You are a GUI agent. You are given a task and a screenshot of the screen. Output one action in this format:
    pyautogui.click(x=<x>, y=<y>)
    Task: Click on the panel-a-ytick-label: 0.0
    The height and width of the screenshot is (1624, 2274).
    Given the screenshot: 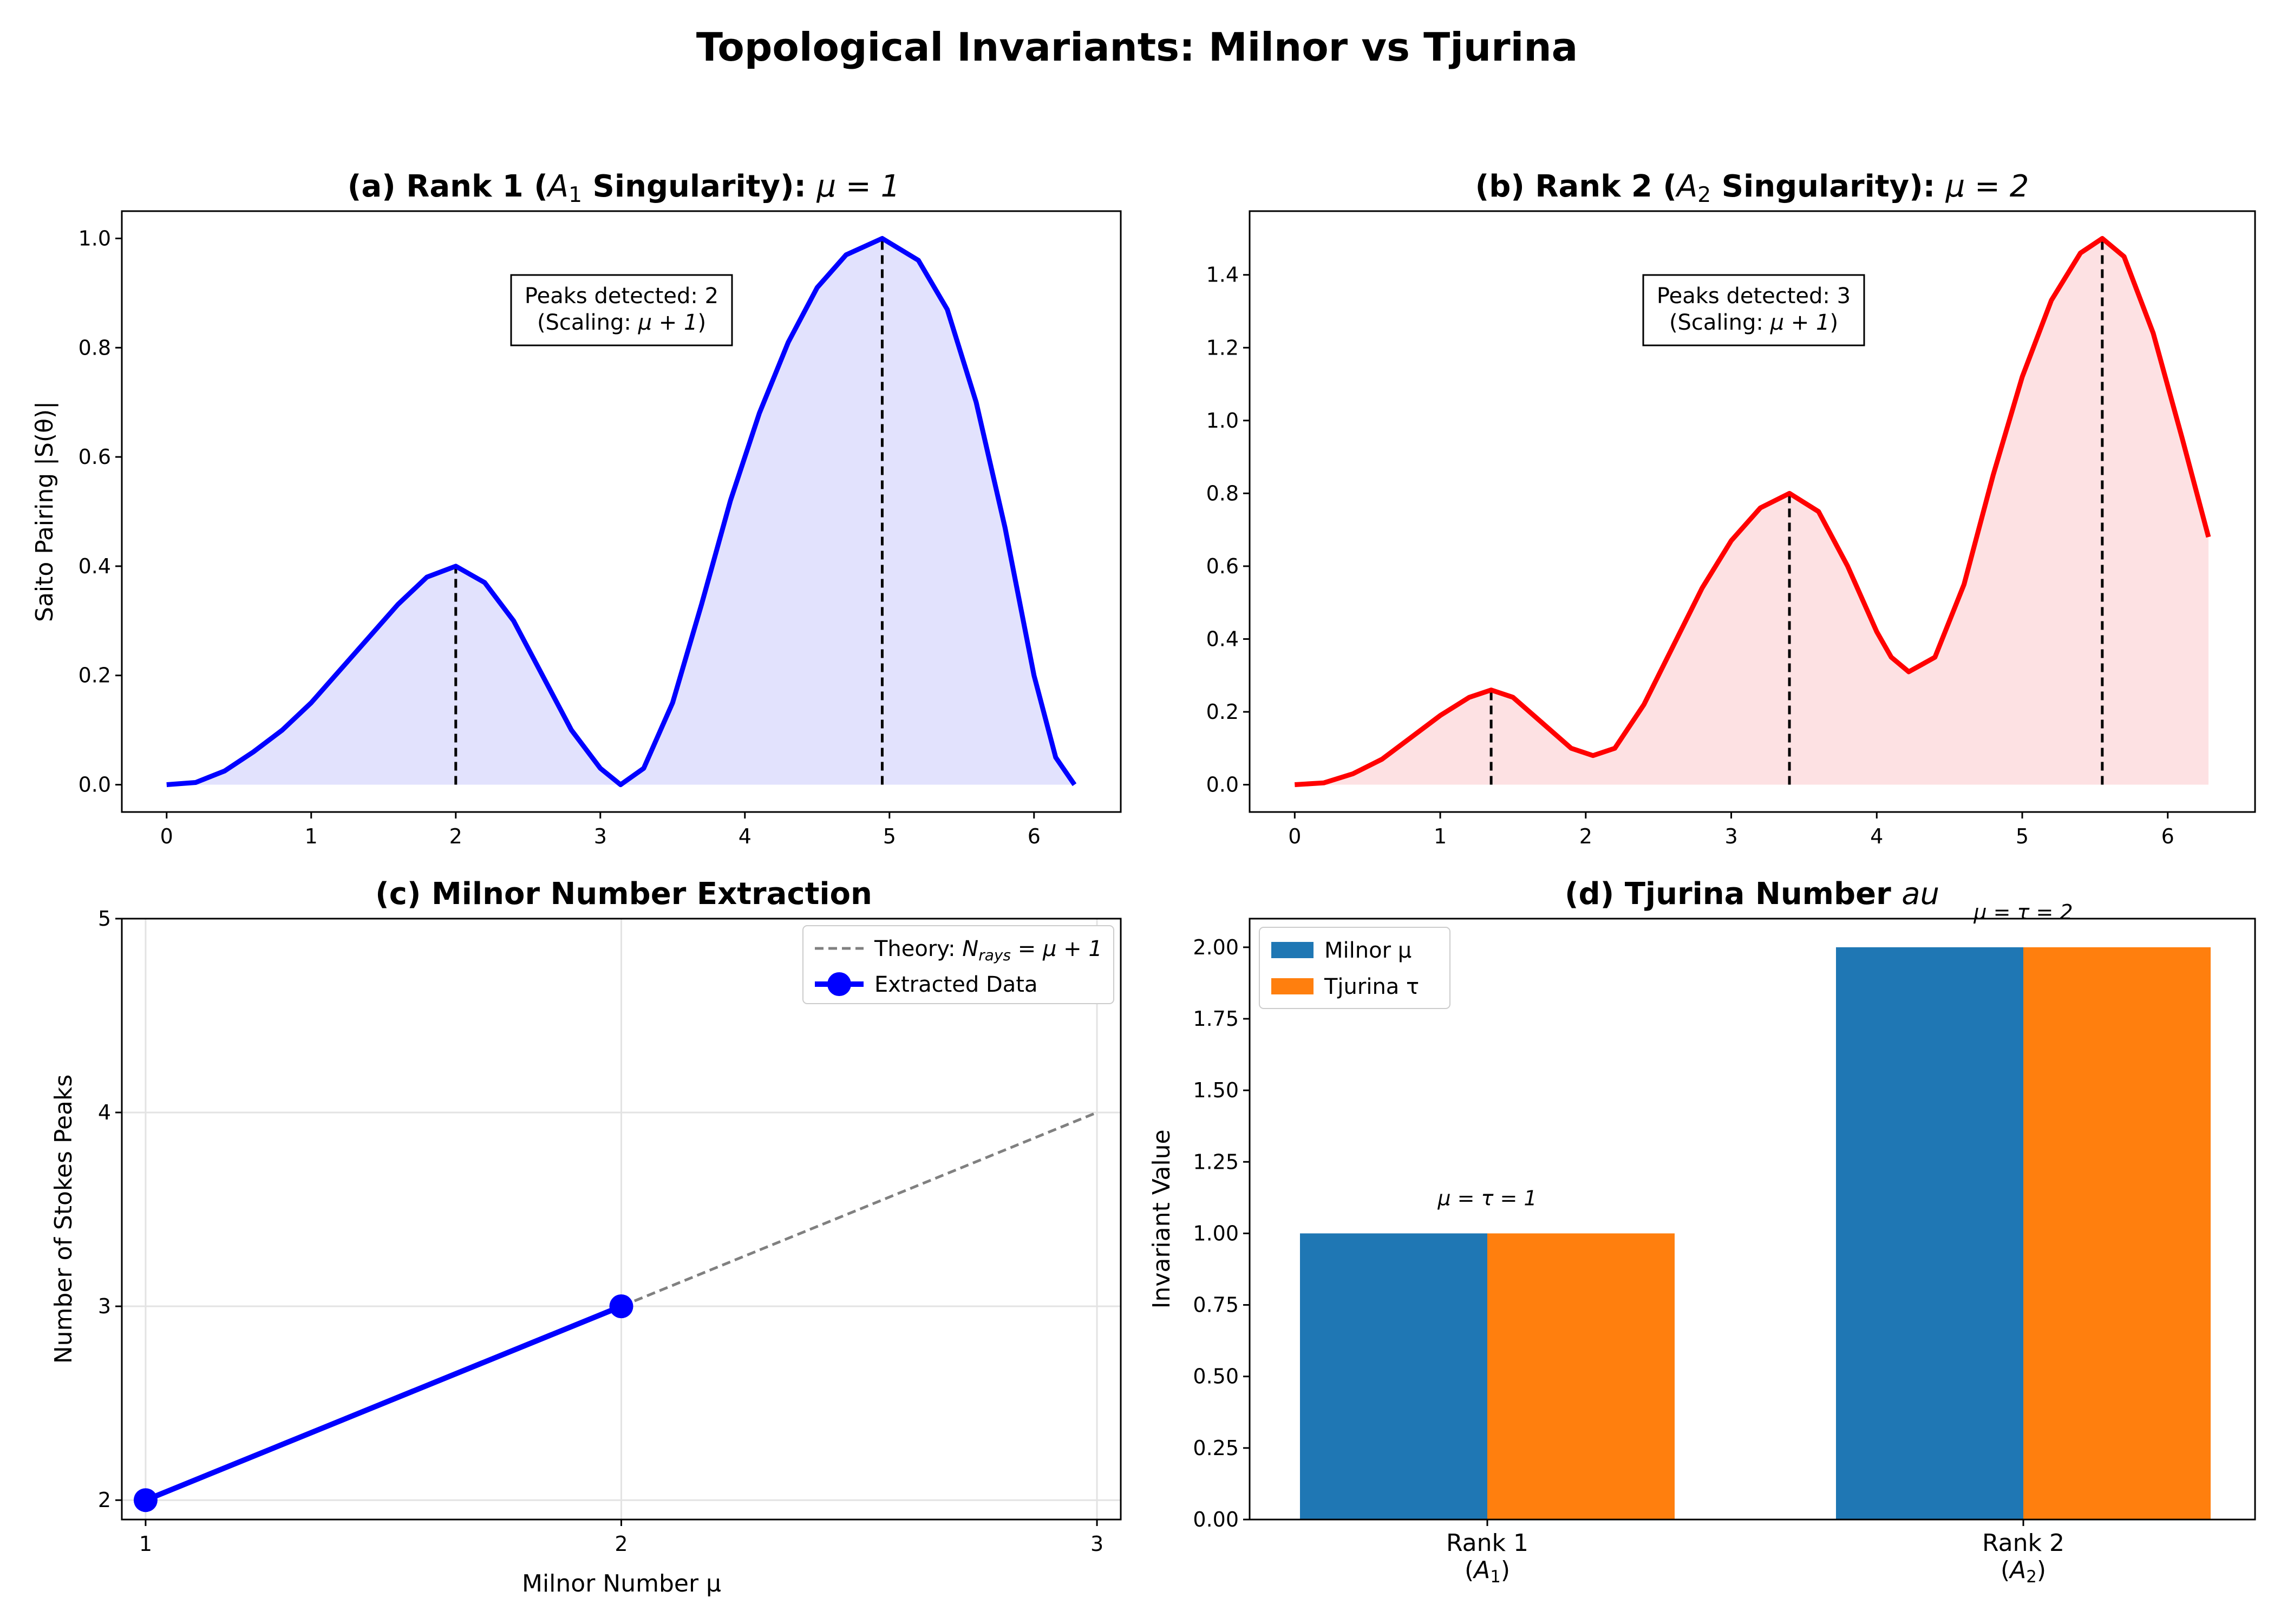 What is the action you would take?
    pyautogui.click(x=95, y=785)
    